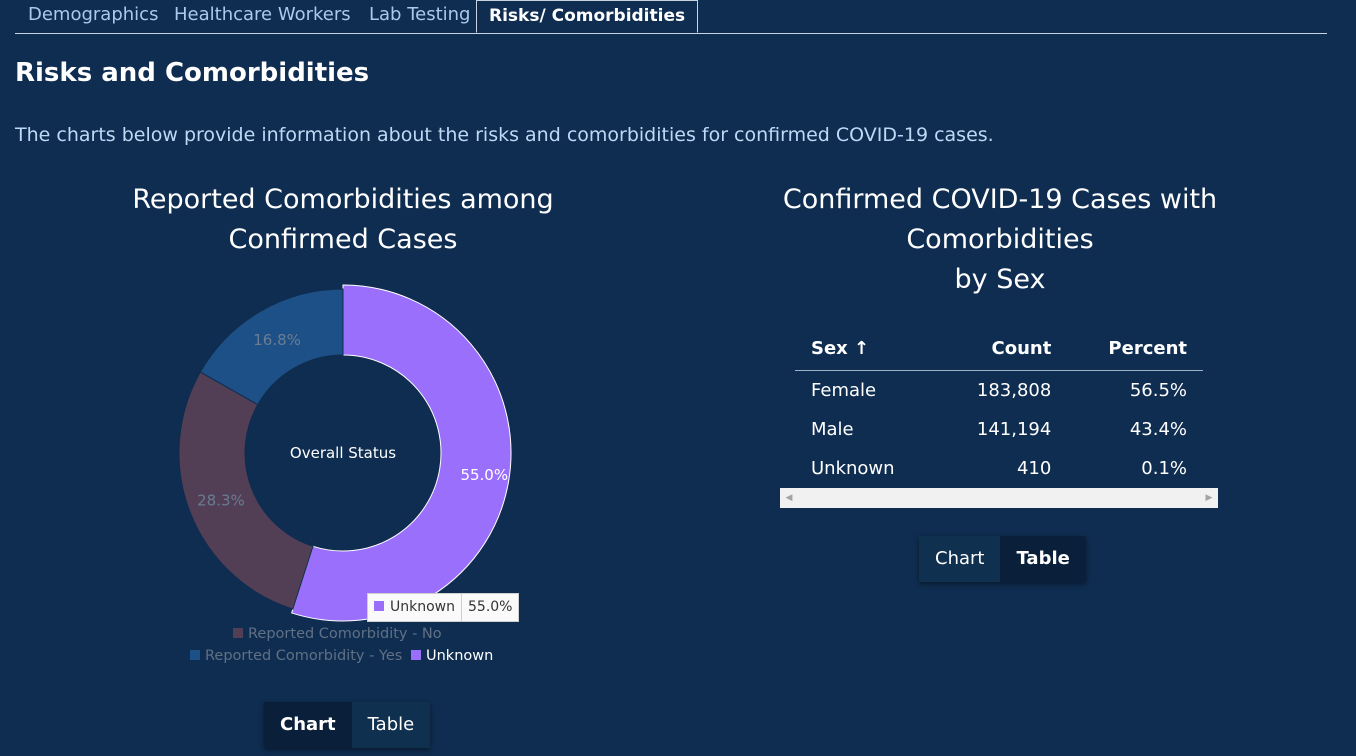  Describe the element at coordinates (93, 14) in the screenshot. I see `tab-demographics: Demographics` at that location.